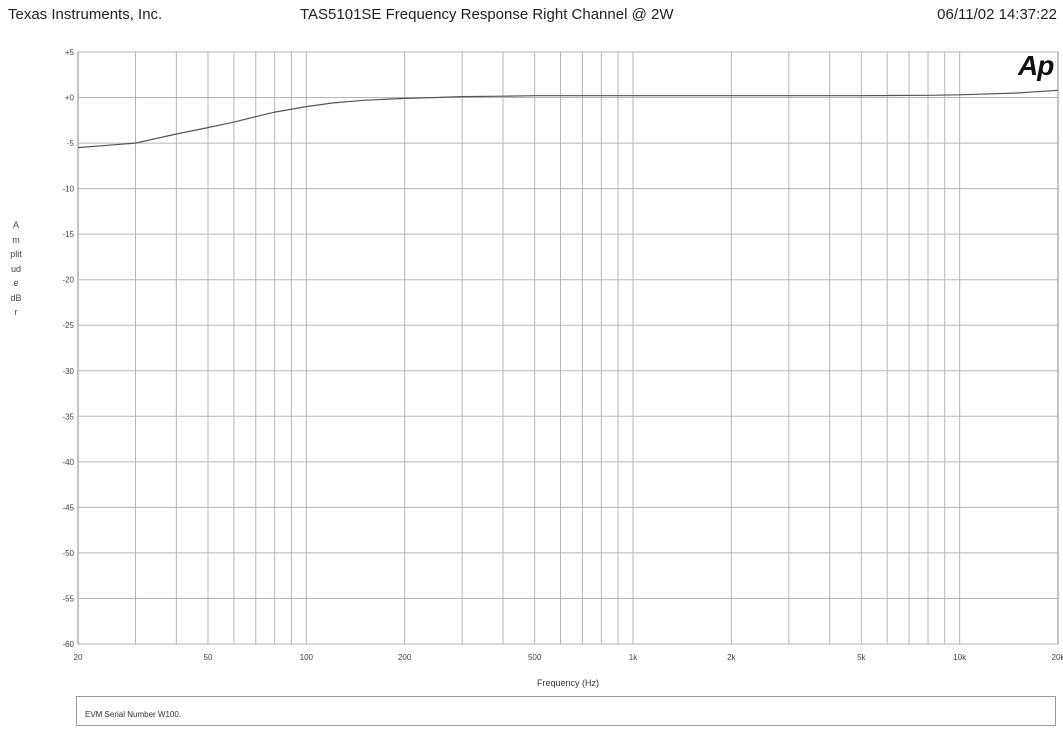 The image size is (1063, 731). Describe the element at coordinates (16, 269) in the screenshot. I see `y-axis-label: Amplitude dBr` at that location.